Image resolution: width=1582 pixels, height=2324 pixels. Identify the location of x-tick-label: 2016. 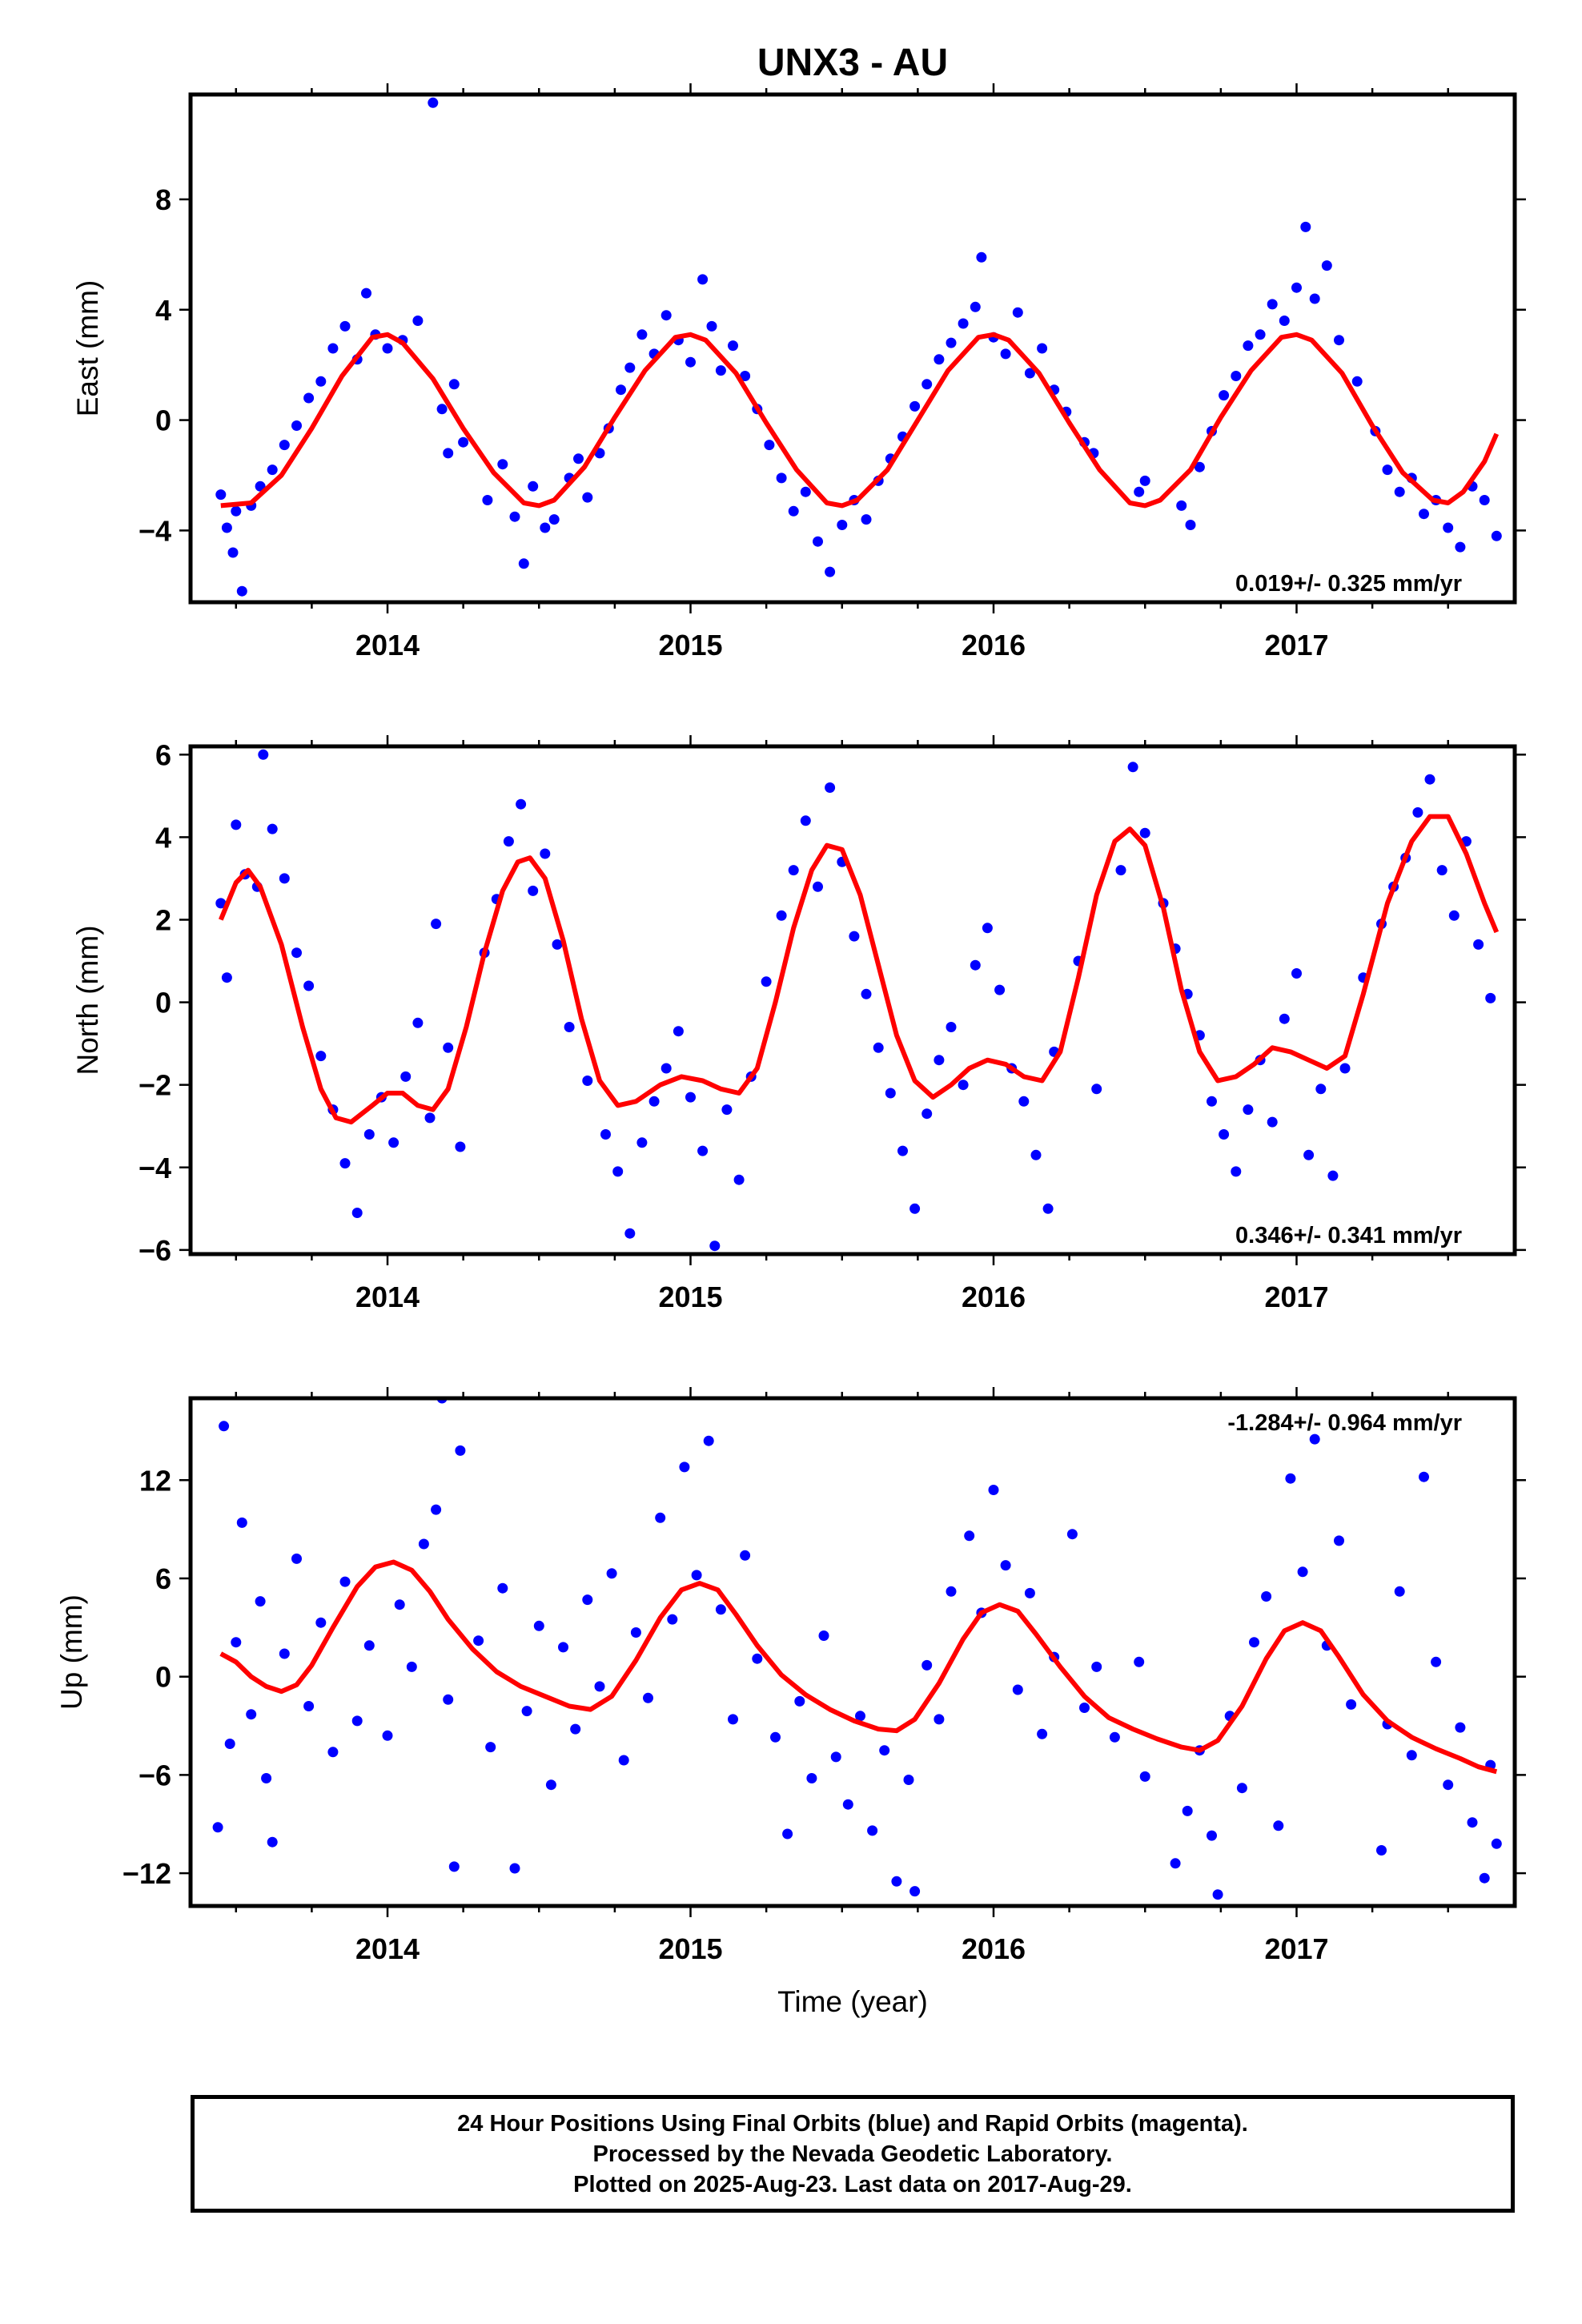
(994, 1297).